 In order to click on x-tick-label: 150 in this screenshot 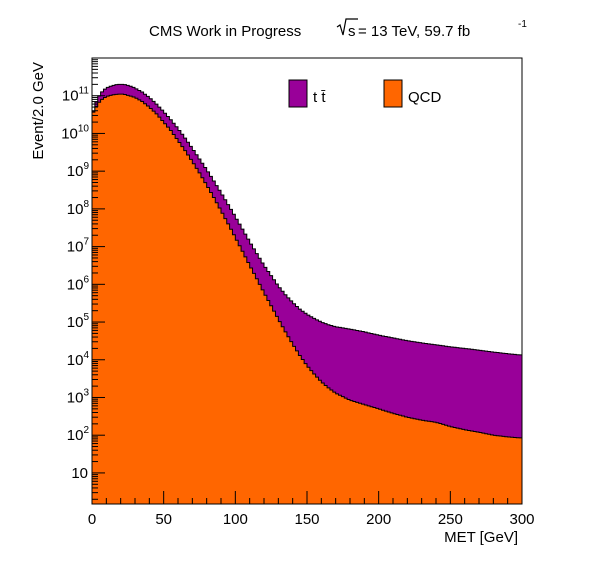, I will do `click(306, 519)`.